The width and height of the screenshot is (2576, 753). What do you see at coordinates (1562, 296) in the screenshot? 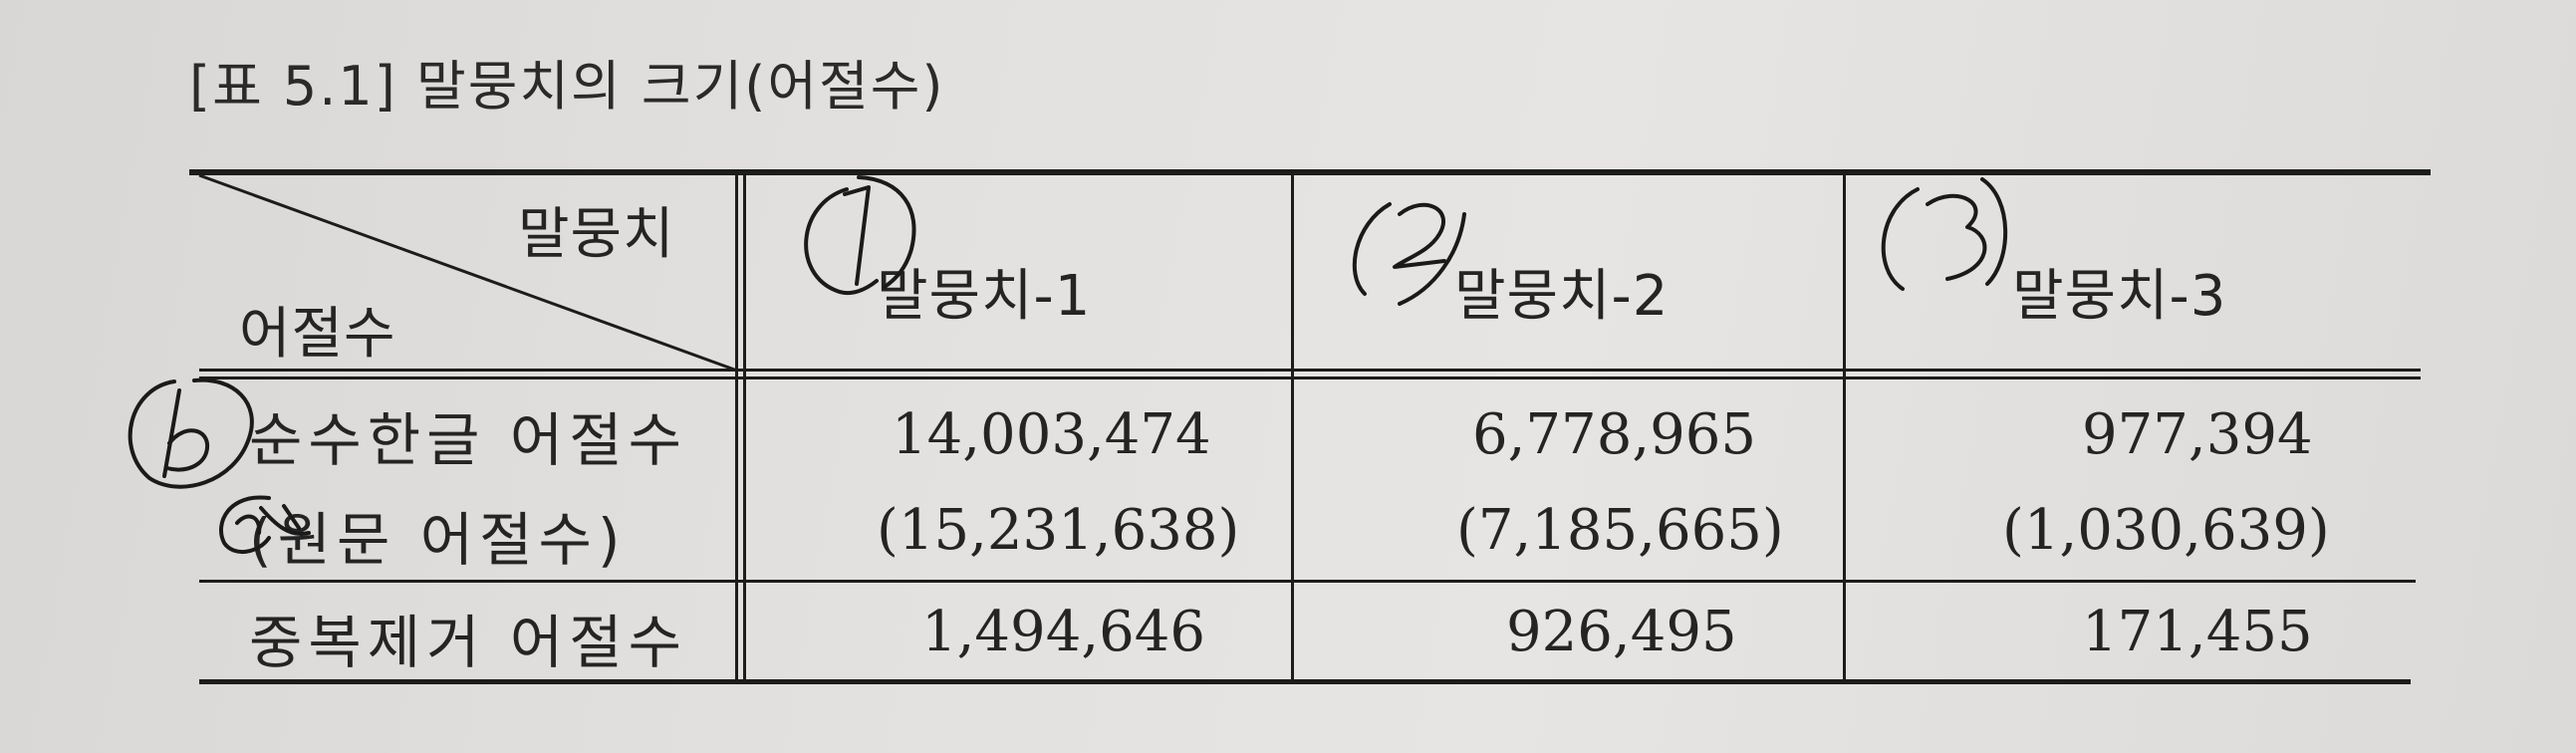
I see `column-header-2: 말뭉치-2` at bounding box center [1562, 296].